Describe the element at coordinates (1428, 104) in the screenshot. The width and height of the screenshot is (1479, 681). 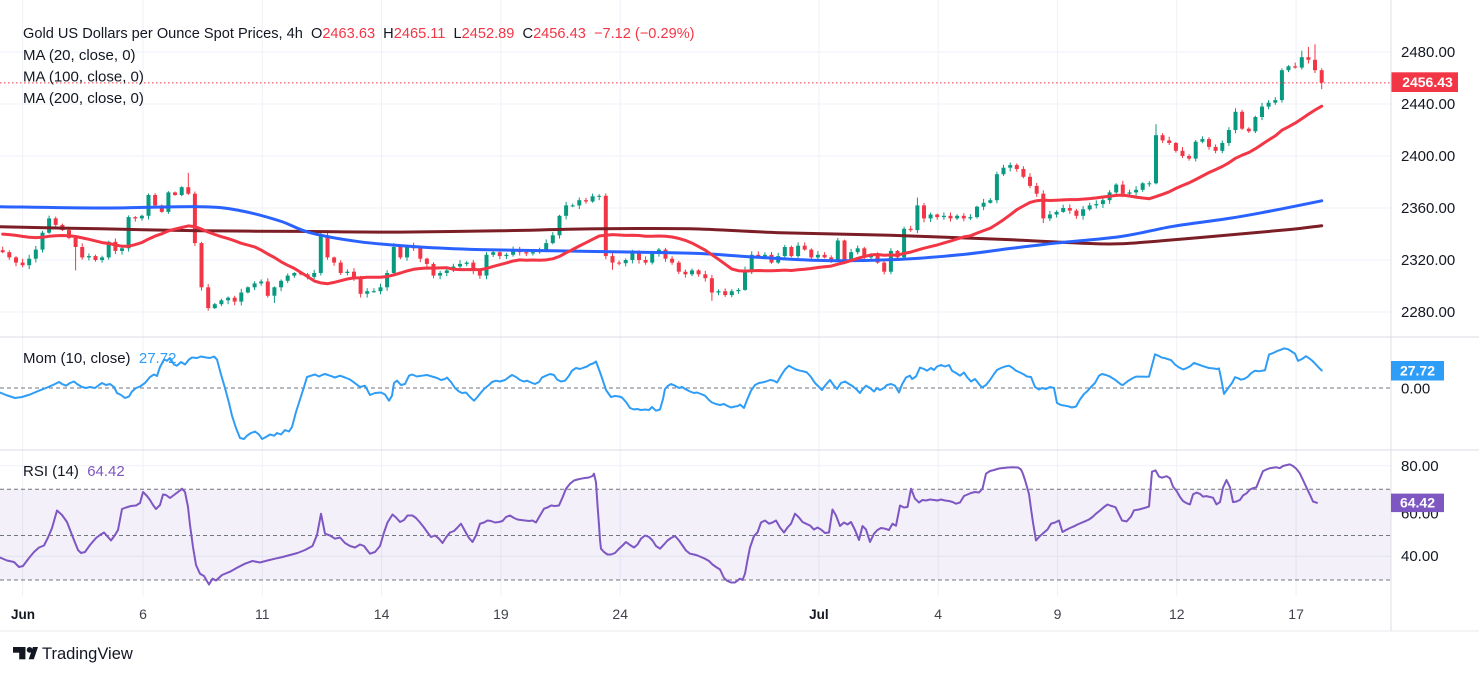
I see `svg-text: 2440.00` at that location.